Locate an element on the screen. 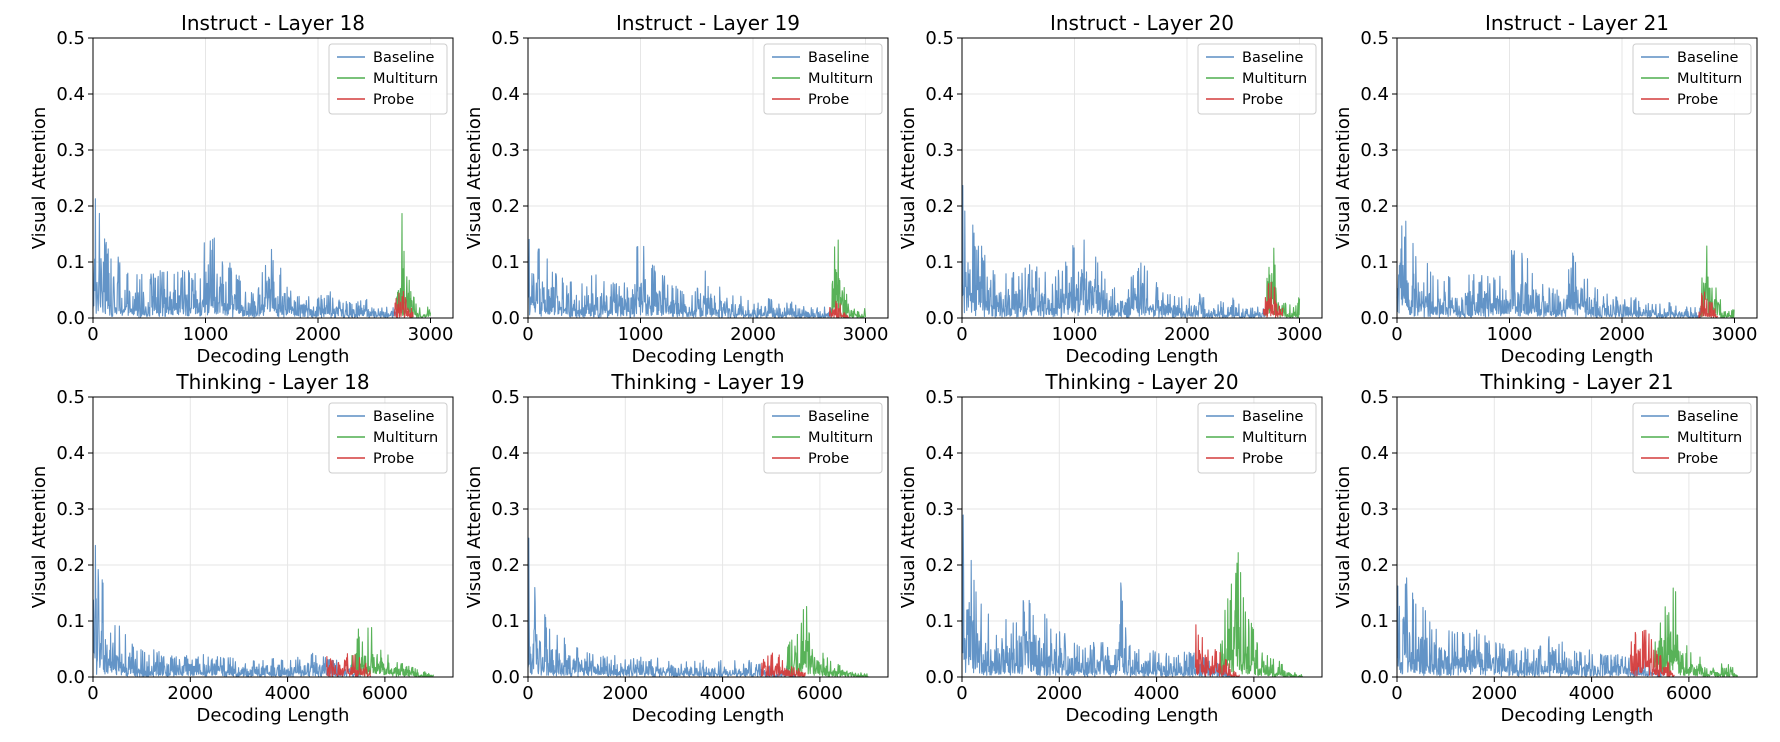 The image size is (1780, 742). chart-title: Instruct - Layer 21 is located at coordinates (1577, 23).